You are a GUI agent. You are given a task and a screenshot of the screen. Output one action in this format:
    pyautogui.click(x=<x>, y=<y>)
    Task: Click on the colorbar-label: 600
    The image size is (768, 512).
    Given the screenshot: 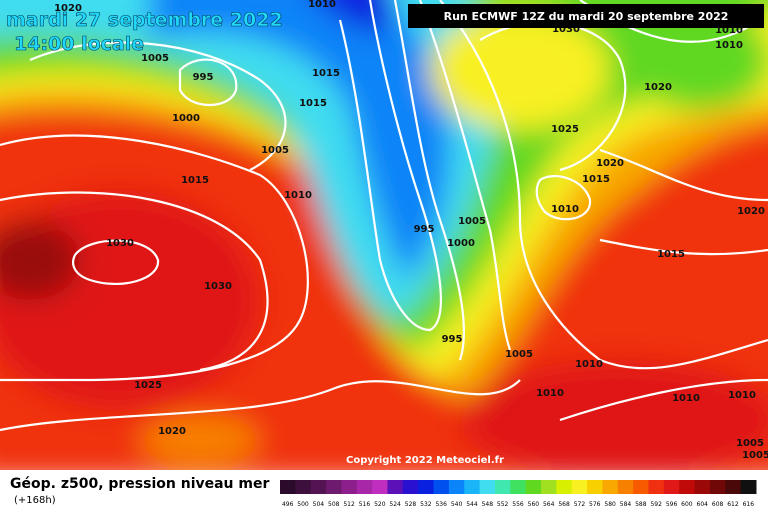 What is the action you would take?
    pyautogui.click(x=687, y=504)
    